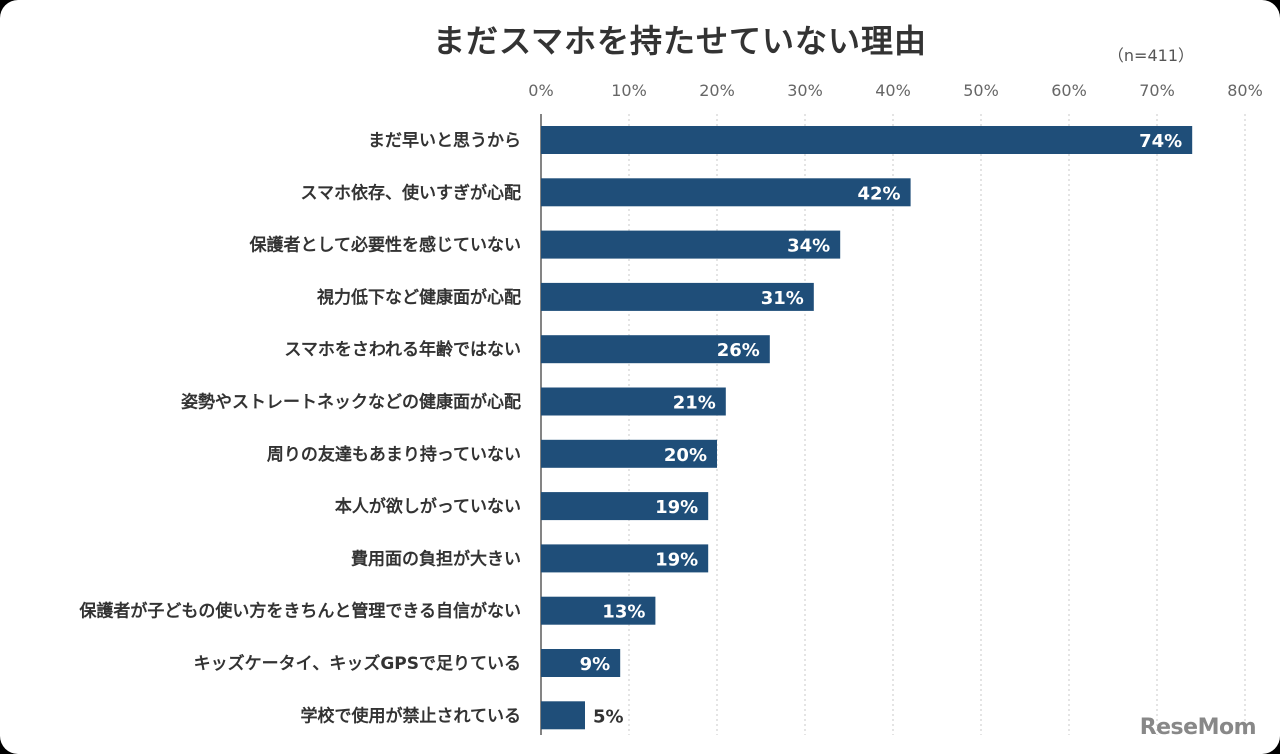 Image resolution: width=1280 pixels, height=754 pixels. What do you see at coordinates (1150, 55) in the screenshot?
I see `sample-size: （n=411）` at bounding box center [1150, 55].